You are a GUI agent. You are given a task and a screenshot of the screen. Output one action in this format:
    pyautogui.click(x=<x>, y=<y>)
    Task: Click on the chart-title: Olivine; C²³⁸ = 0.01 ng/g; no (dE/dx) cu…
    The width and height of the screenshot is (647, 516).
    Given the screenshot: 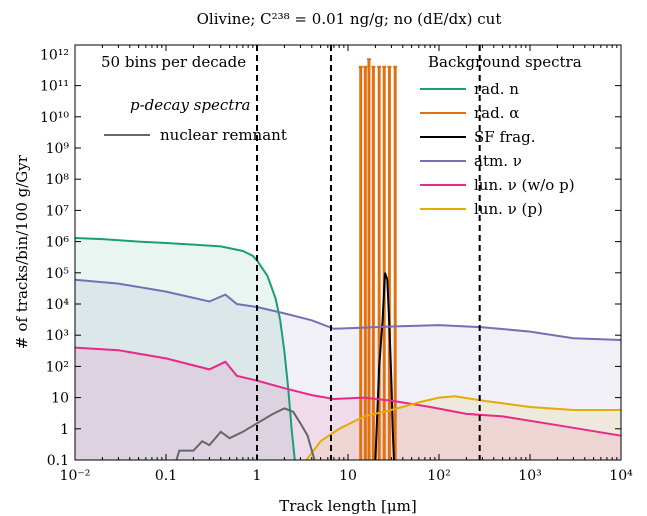 What is the action you would take?
    pyautogui.click(x=349, y=19)
    